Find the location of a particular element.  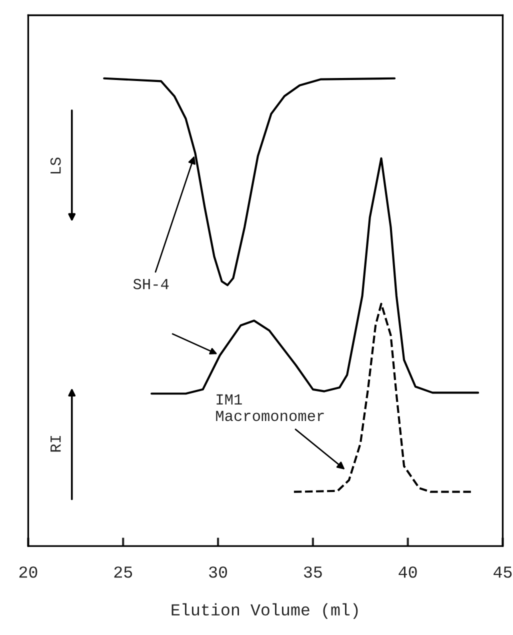

annotation: SH-4 is located at coordinates (151, 284).